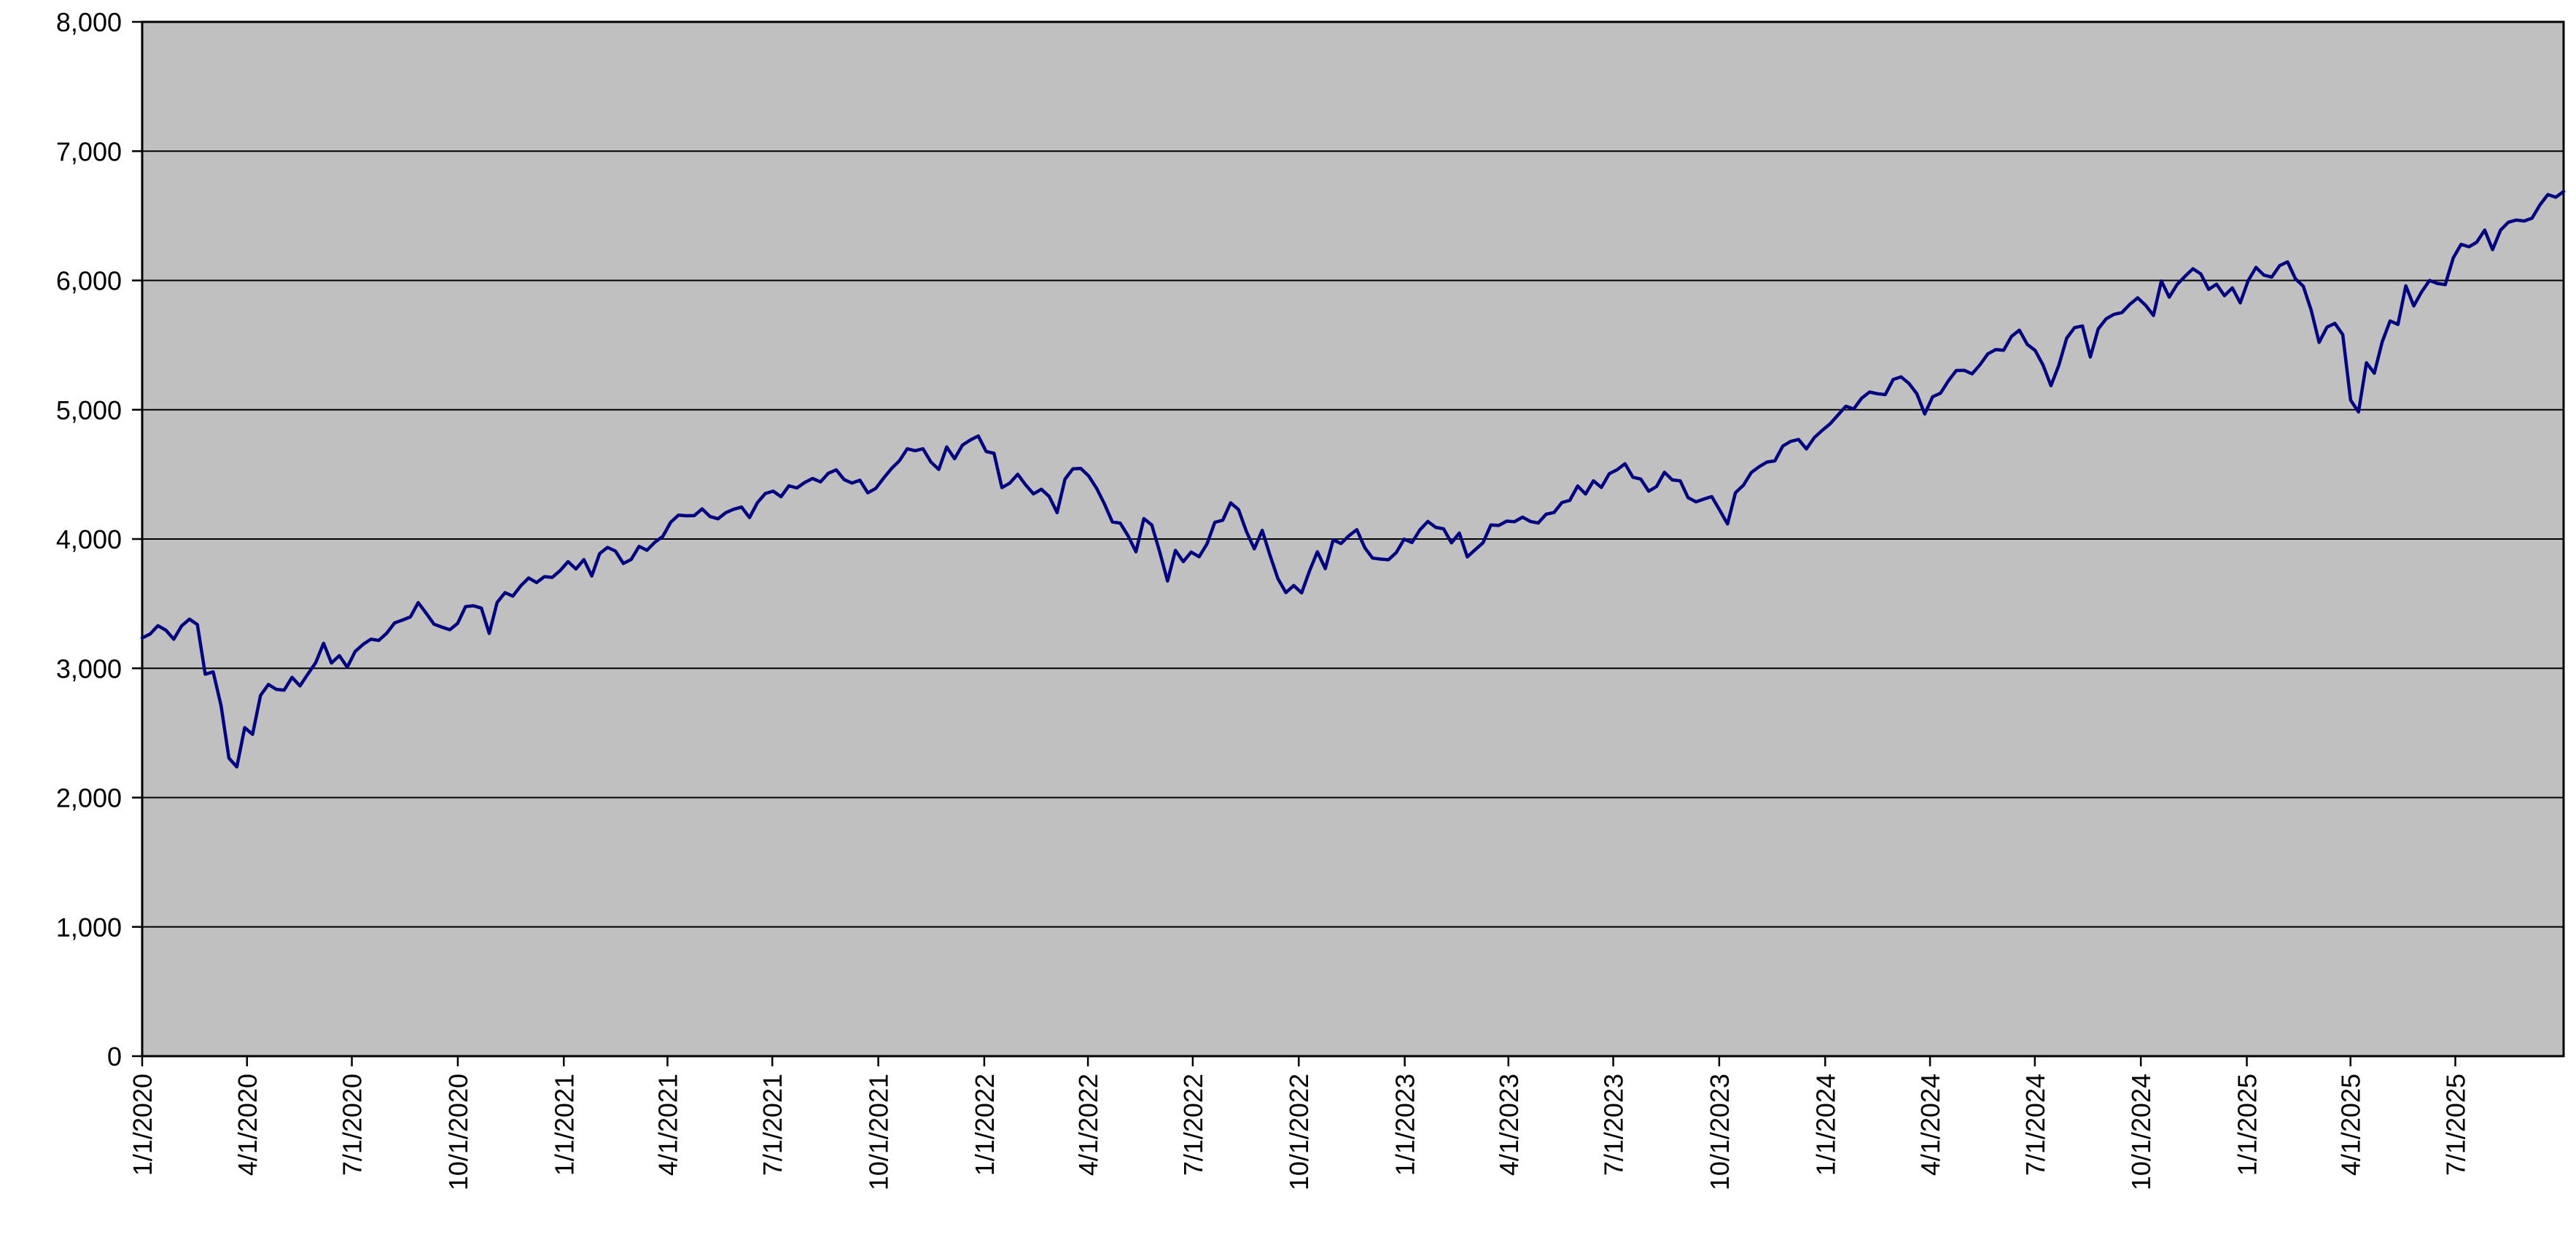 This screenshot has height=1256, width=2576. What do you see at coordinates (2455, 1125) in the screenshot?
I see `x-tick-label: 7/1/2025` at bounding box center [2455, 1125].